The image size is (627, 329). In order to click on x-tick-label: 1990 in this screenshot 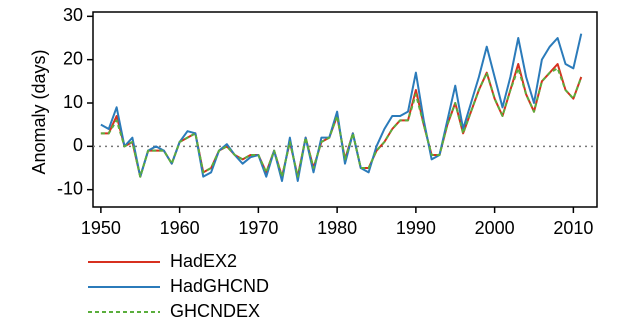, I will do `click(416, 228)`.